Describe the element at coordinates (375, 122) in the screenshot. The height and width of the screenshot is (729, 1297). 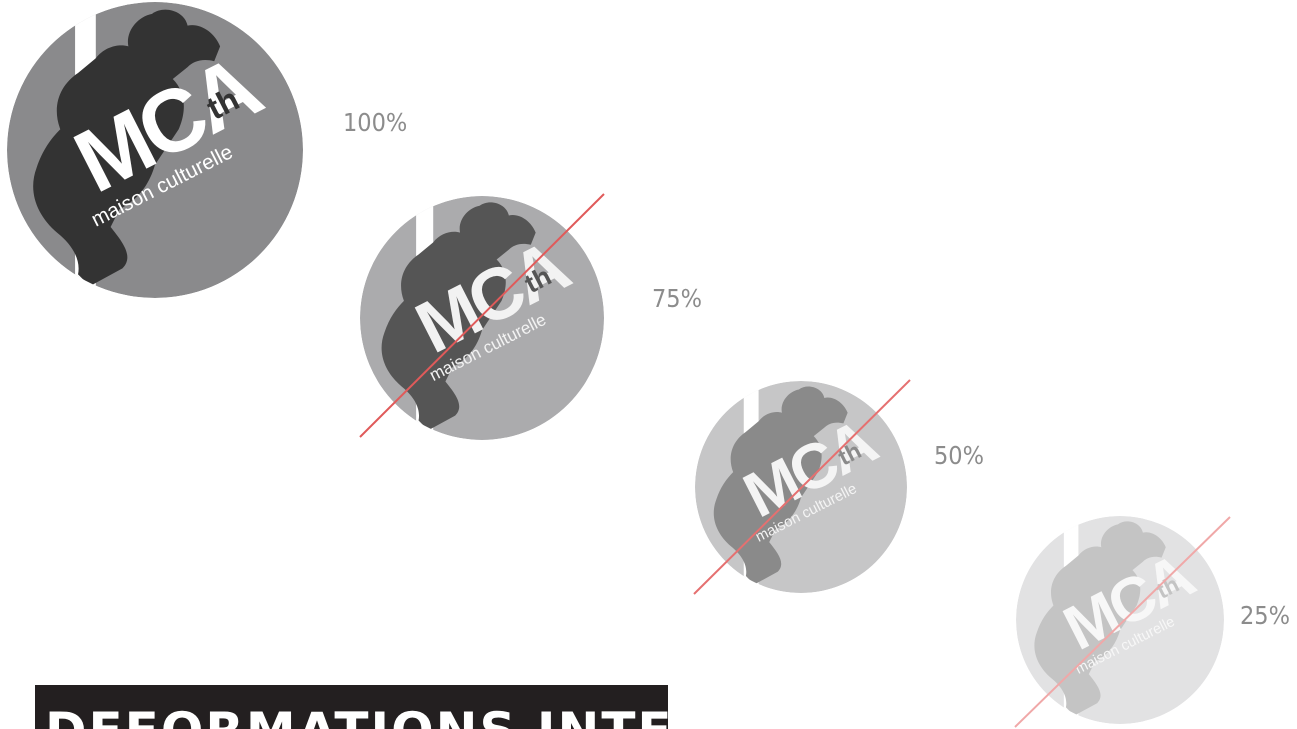
I see `opacity-label: 100%` at that location.